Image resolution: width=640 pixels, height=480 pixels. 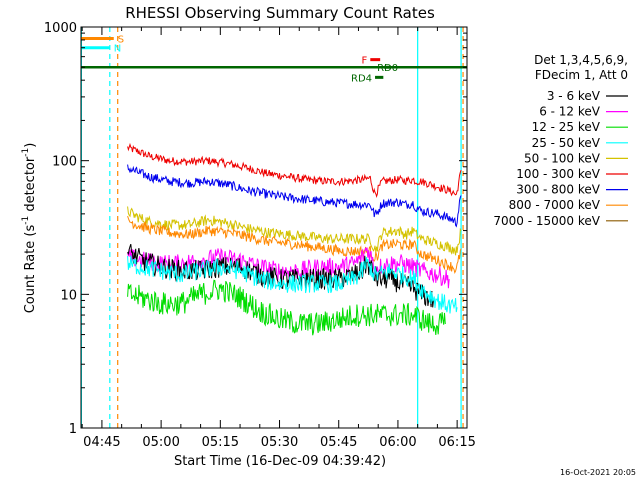 I want to click on legend-header-line-2: FDecim 1, Att 0, so click(x=581, y=75).